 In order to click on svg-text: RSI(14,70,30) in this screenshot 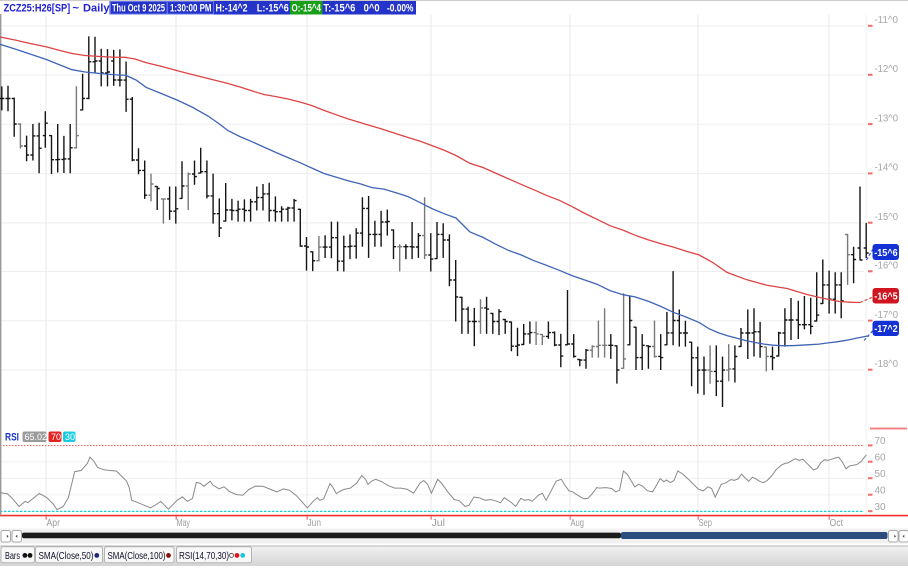, I will do `click(204, 556)`.